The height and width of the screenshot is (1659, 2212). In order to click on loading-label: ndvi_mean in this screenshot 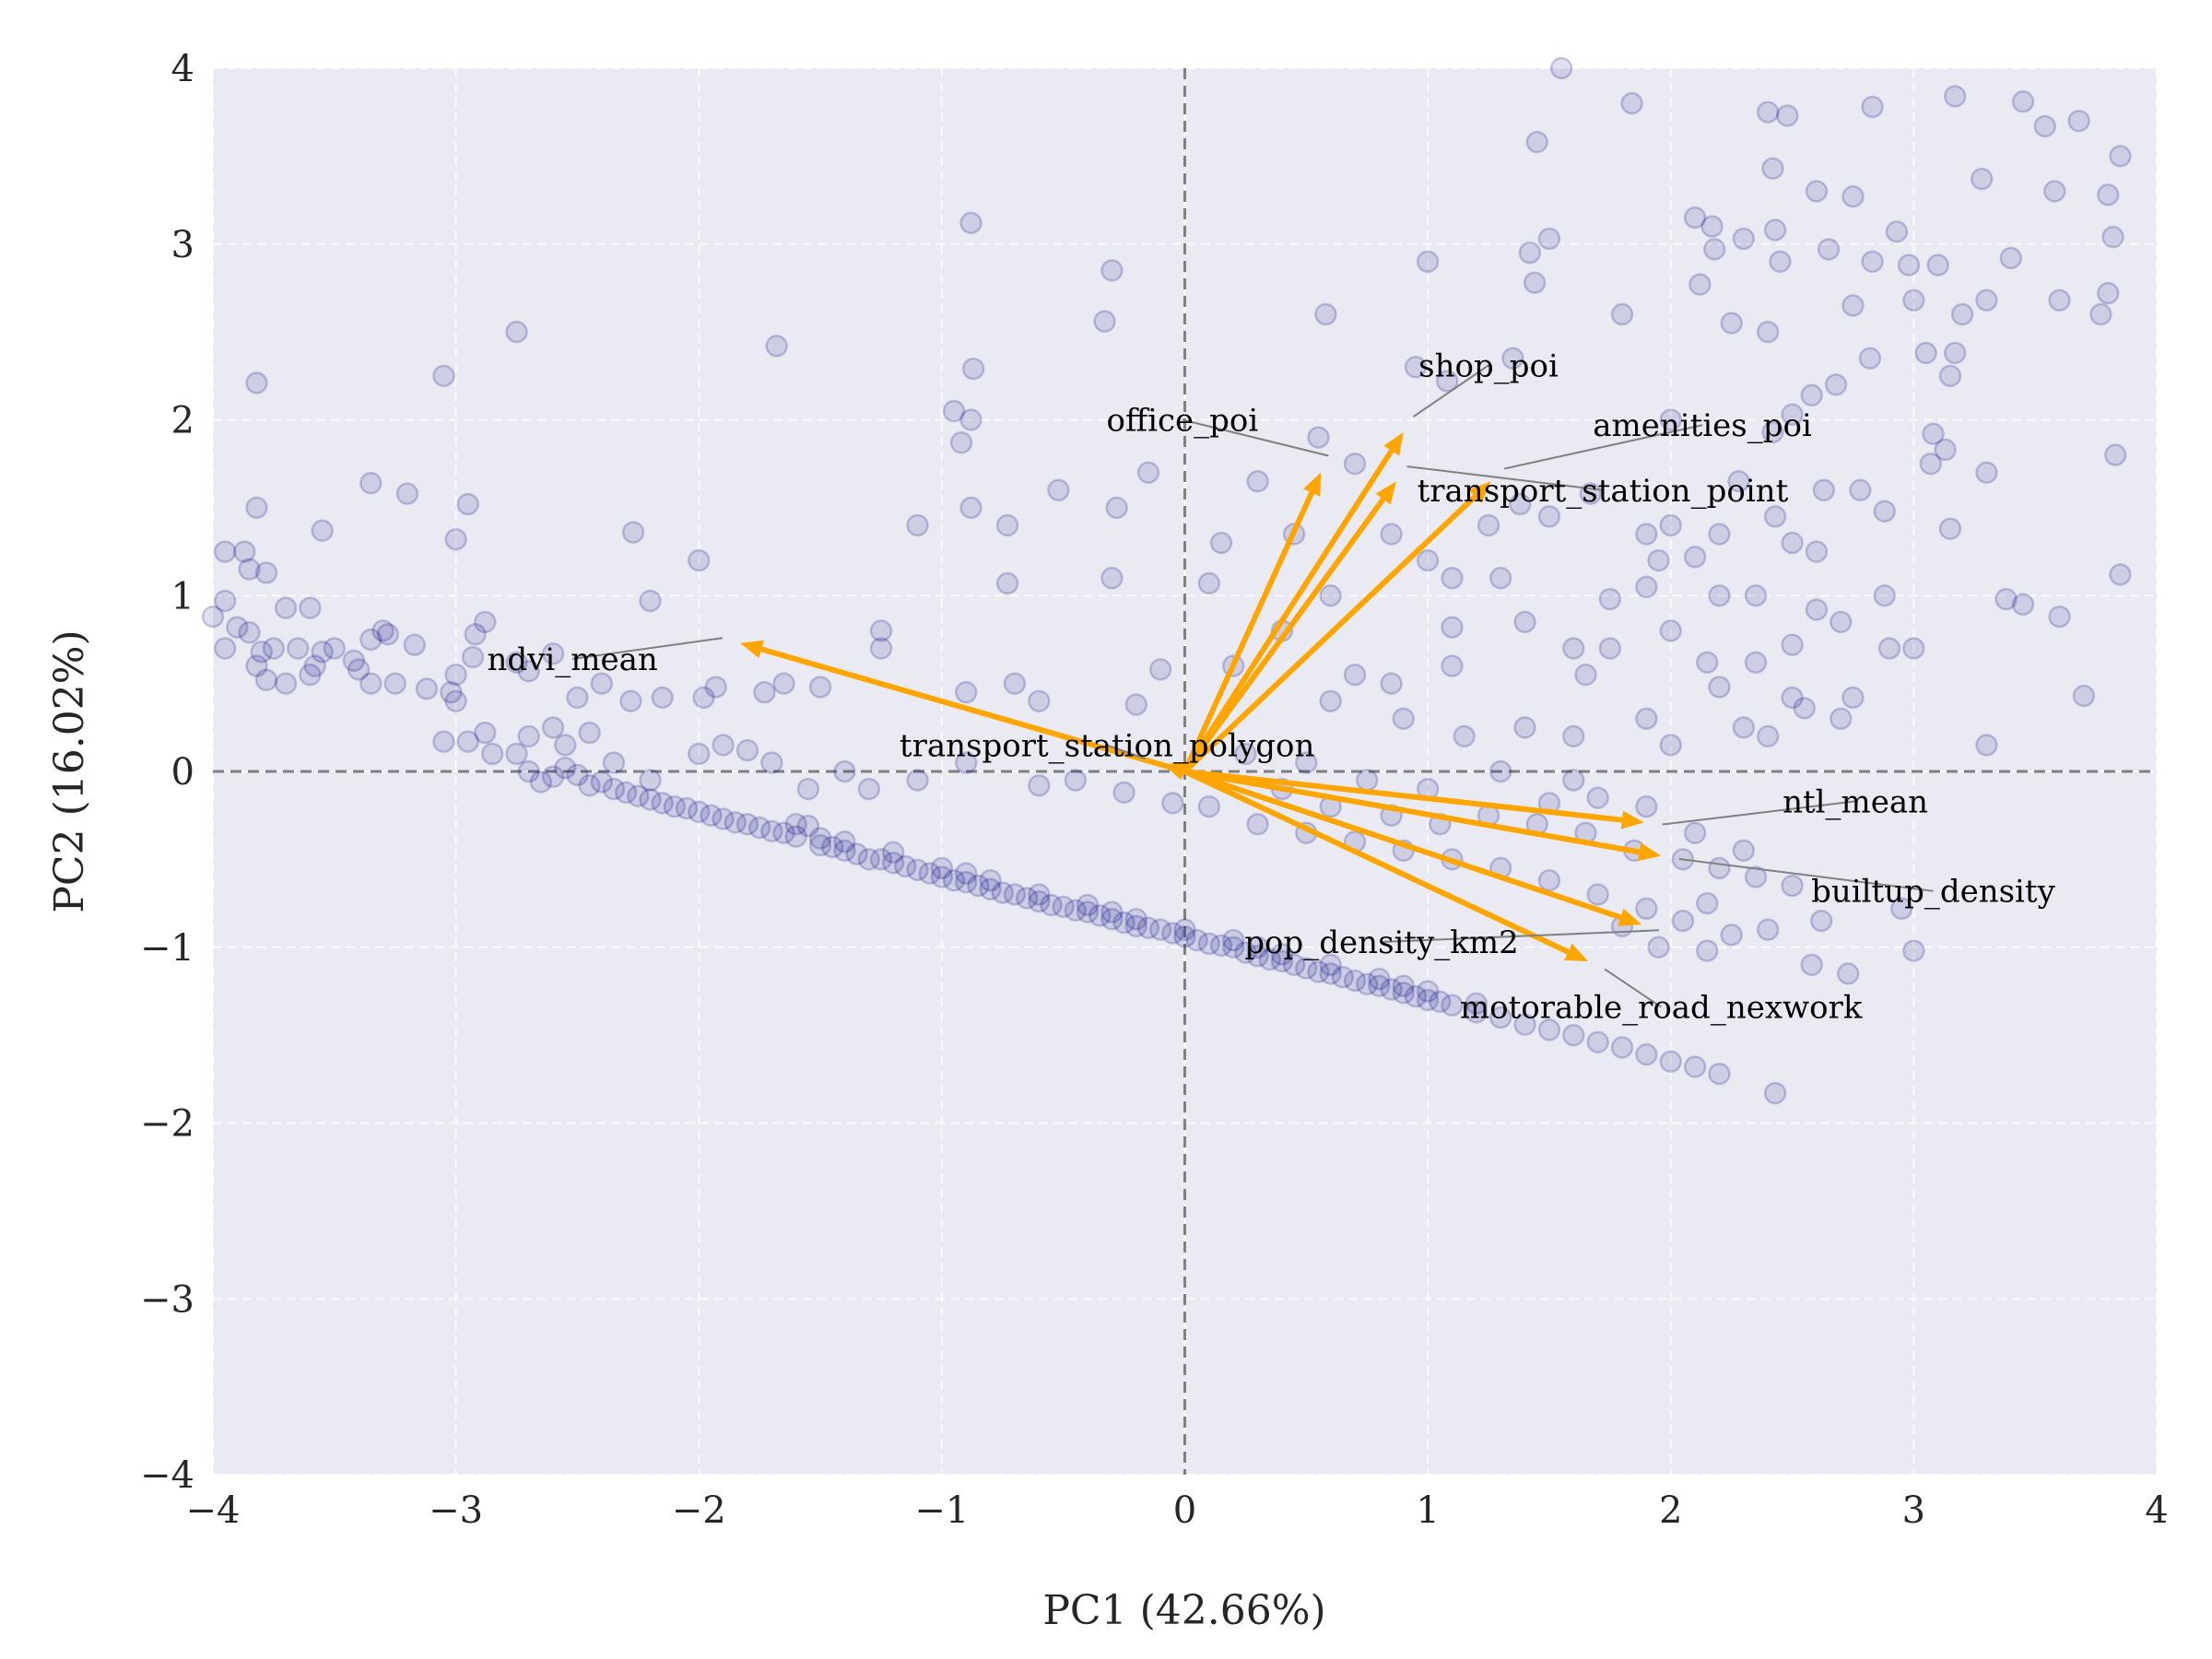, I will do `click(573, 659)`.